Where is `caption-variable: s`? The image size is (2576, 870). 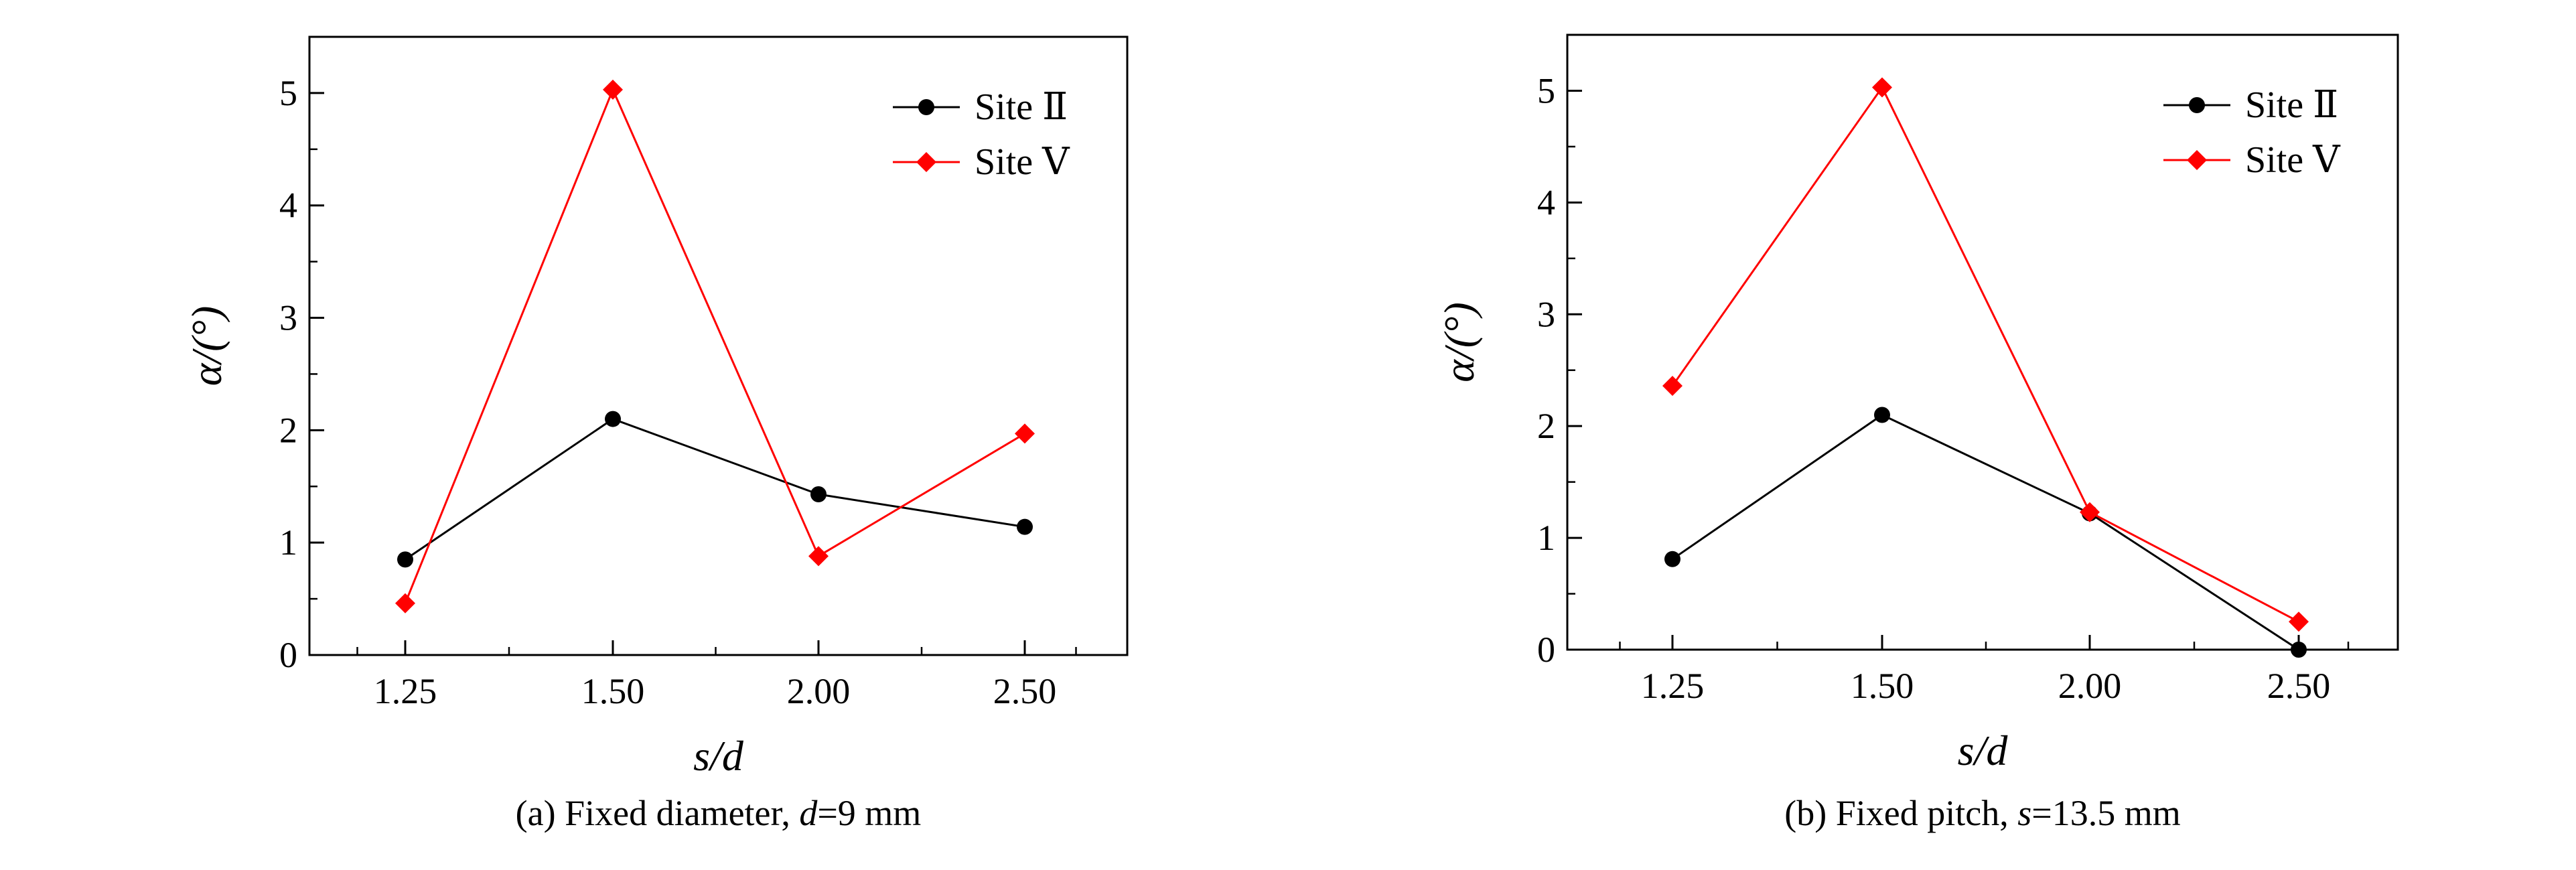 caption-variable: s is located at coordinates (2024, 813).